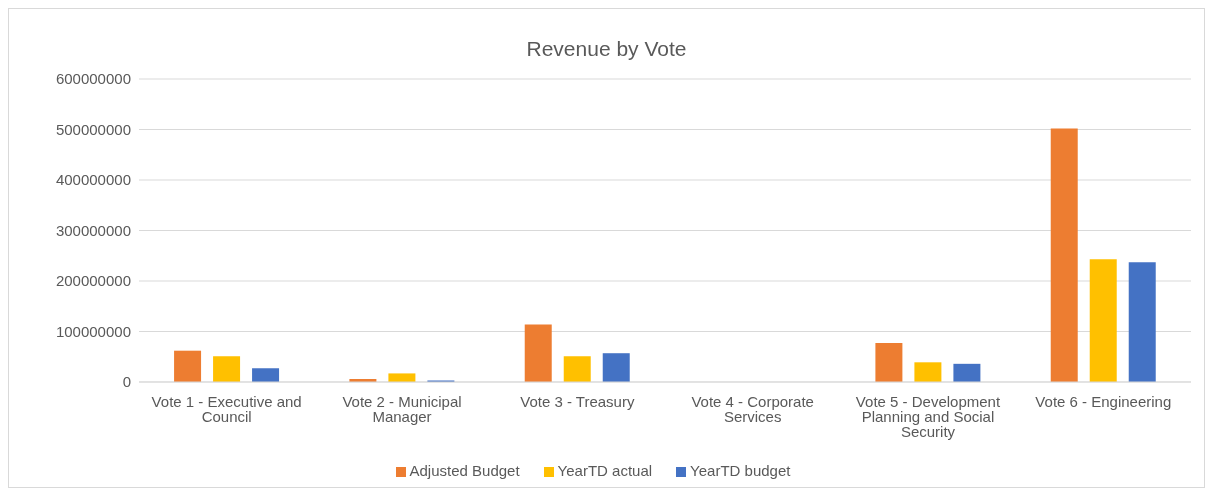  I want to click on x-tick-label: Vote 1 - Executive and Council, so click(226, 408).